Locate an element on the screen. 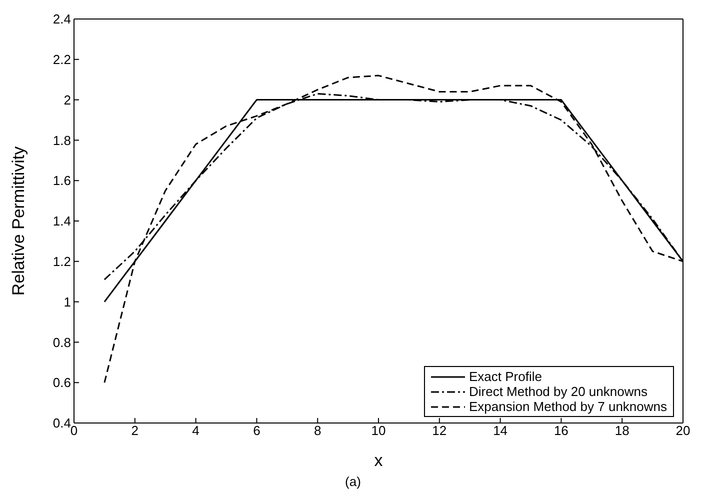 The height and width of the screenshot is (500, 711). x-tick-label: 18 is located at coordinates (622, 430).